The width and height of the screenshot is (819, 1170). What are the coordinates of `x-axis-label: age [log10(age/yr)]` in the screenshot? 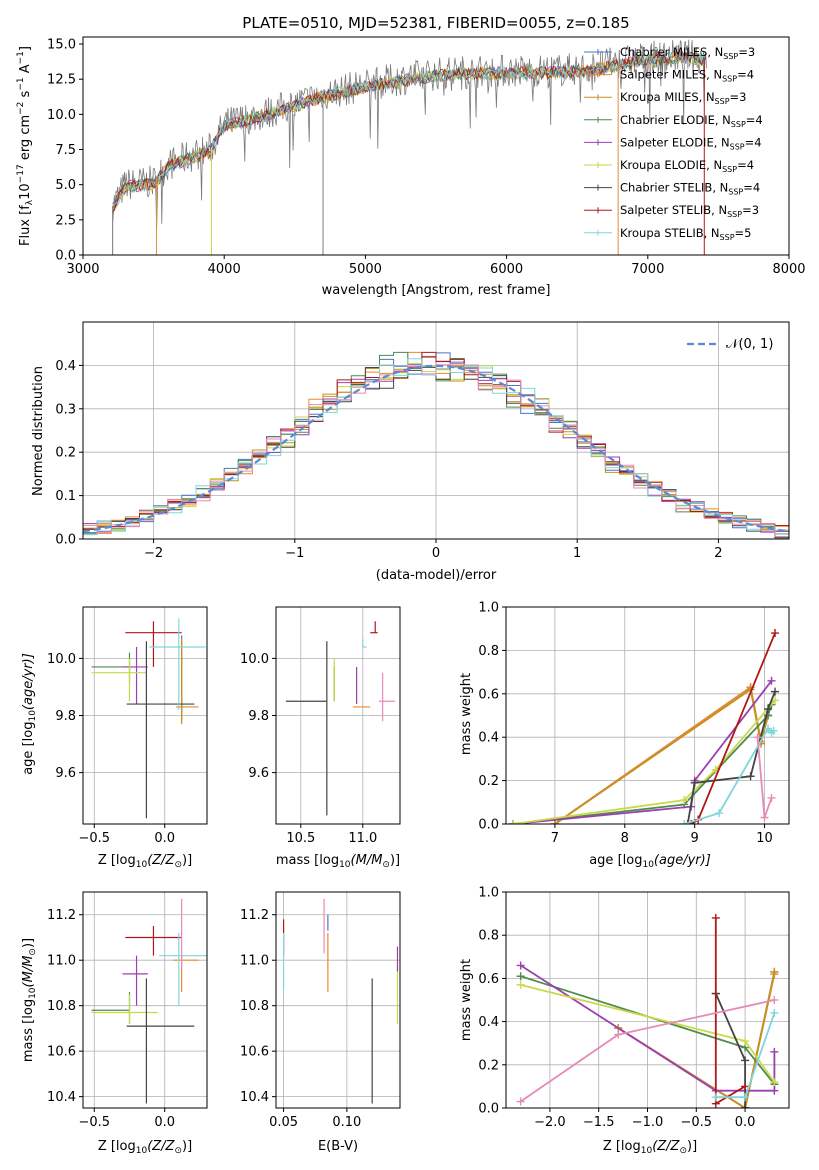 It's located at (650, 861).